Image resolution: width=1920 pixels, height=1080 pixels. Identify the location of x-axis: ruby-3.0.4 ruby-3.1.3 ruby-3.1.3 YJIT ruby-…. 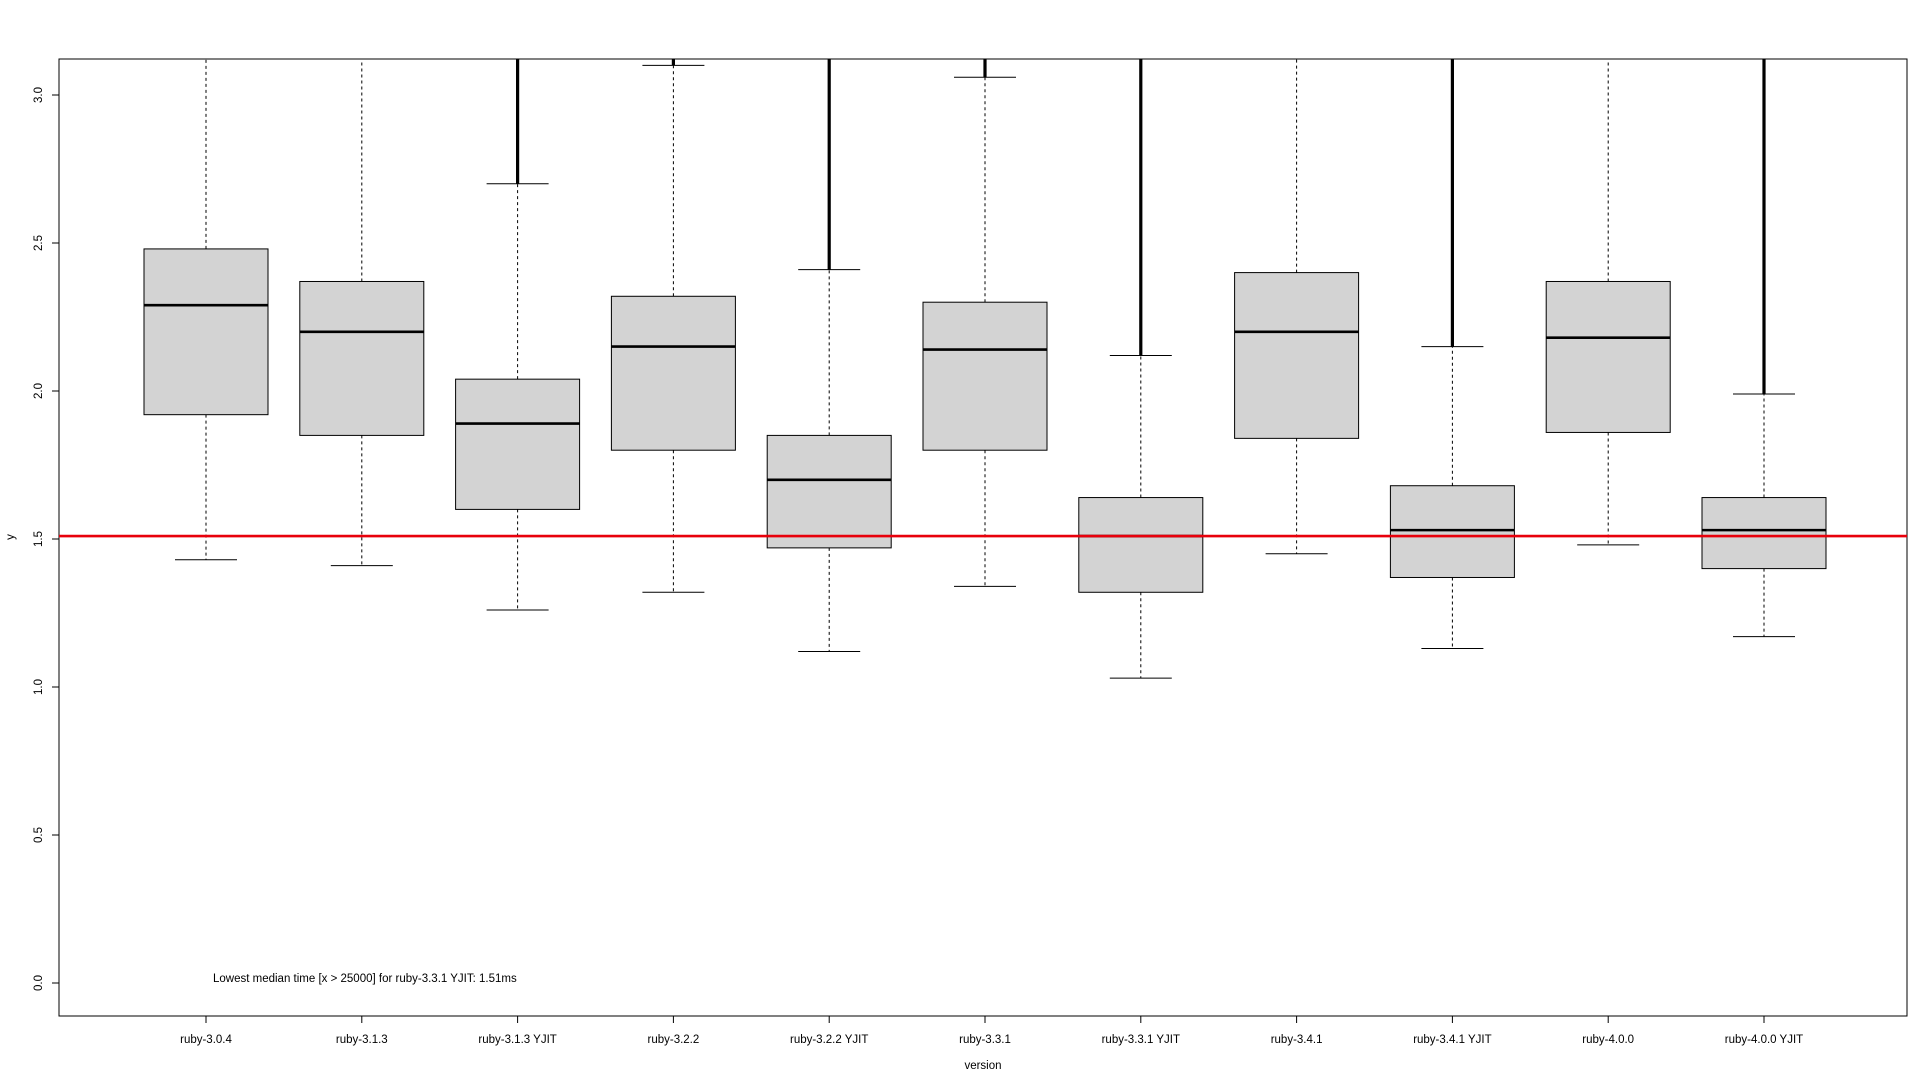
(991, 1031).